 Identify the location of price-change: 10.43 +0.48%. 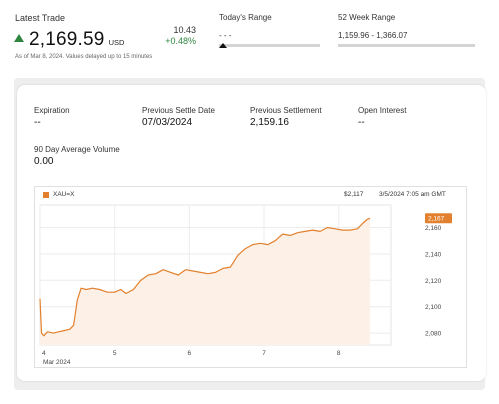
(175, 35).